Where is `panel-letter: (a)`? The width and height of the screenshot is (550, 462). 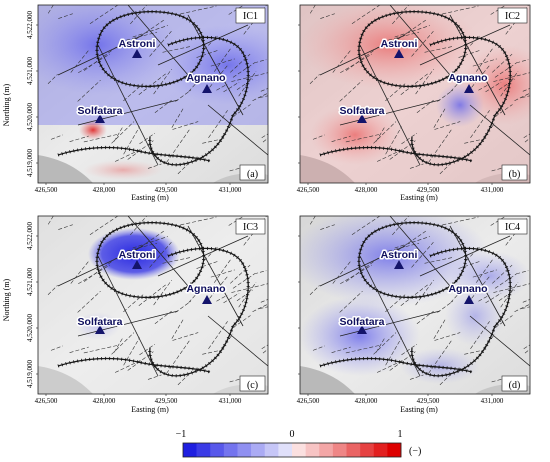 panel-letter: (a) is located at coordinates (252, 174).